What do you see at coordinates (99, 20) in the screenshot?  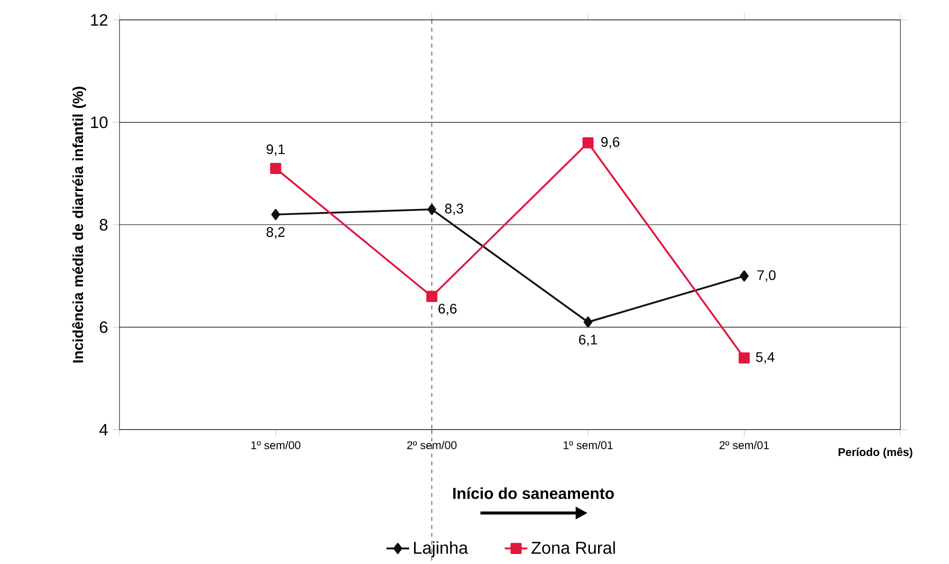 I see `y-tick-label: 12` at bounding box center [99, 20].